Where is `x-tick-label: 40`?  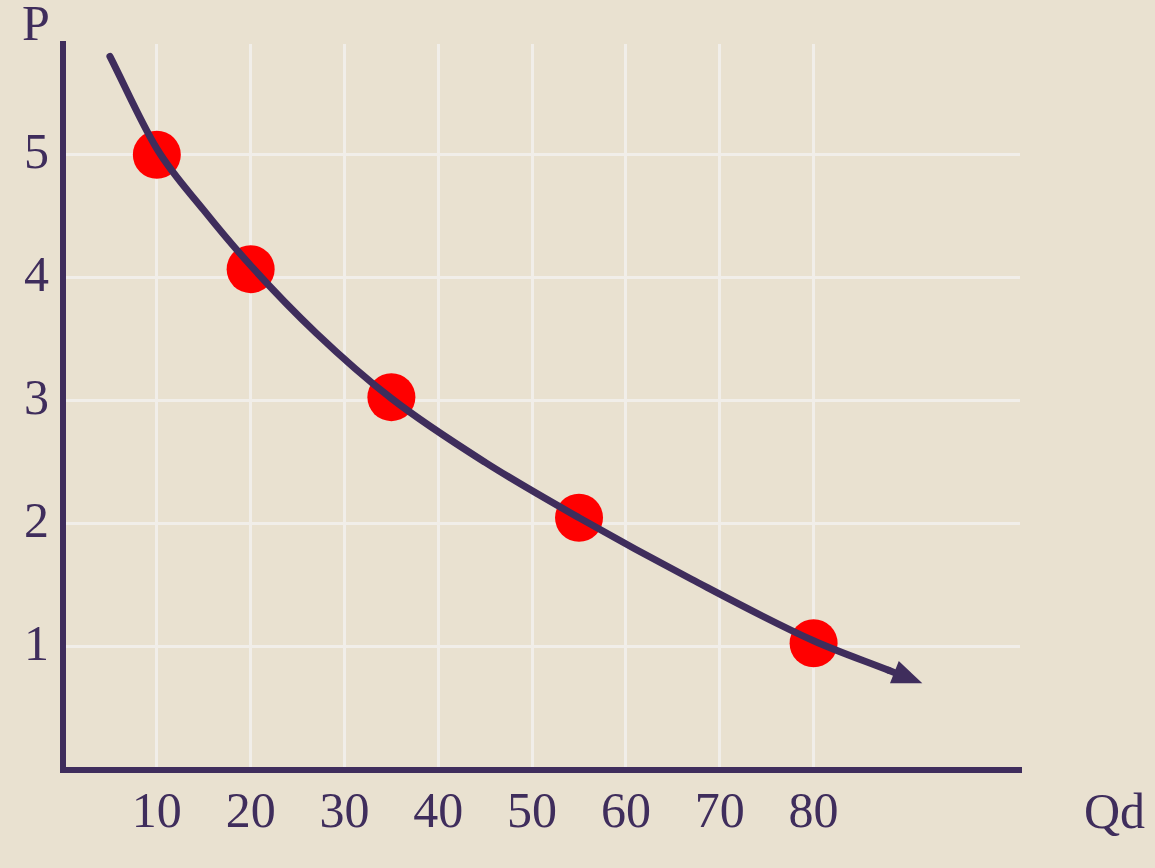
x-tick-label: 40 is located at coordinates (438, 810).